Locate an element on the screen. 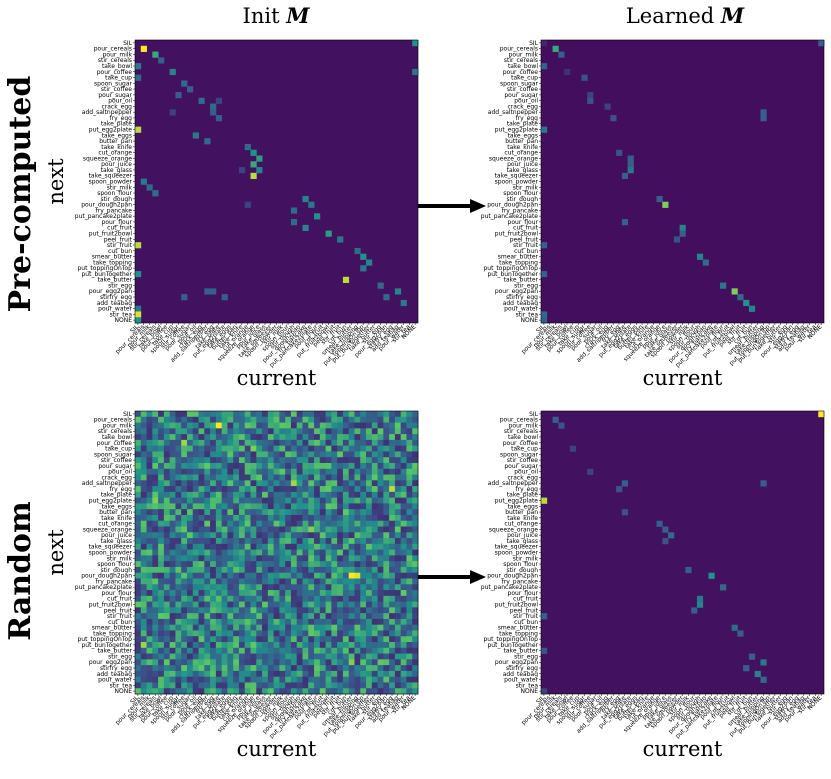 The height and width of the screenshot is (779, 831). y-tick-label: smear_butter is located at coordinates (112, 257).